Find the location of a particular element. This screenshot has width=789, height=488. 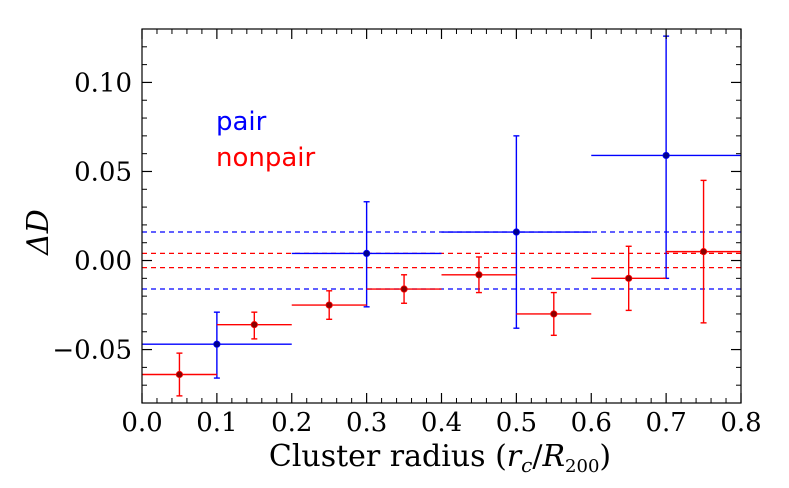

x-tick-label: 0.4 is located at coordinates (441, 423).